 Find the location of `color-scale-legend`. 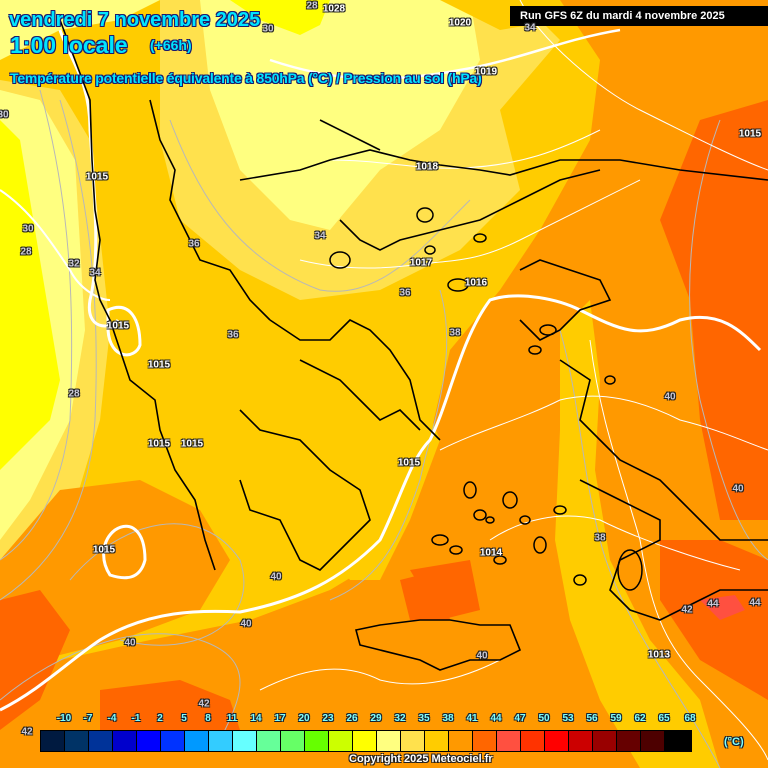

color-scale-legend is located at coordinates (366, 741).